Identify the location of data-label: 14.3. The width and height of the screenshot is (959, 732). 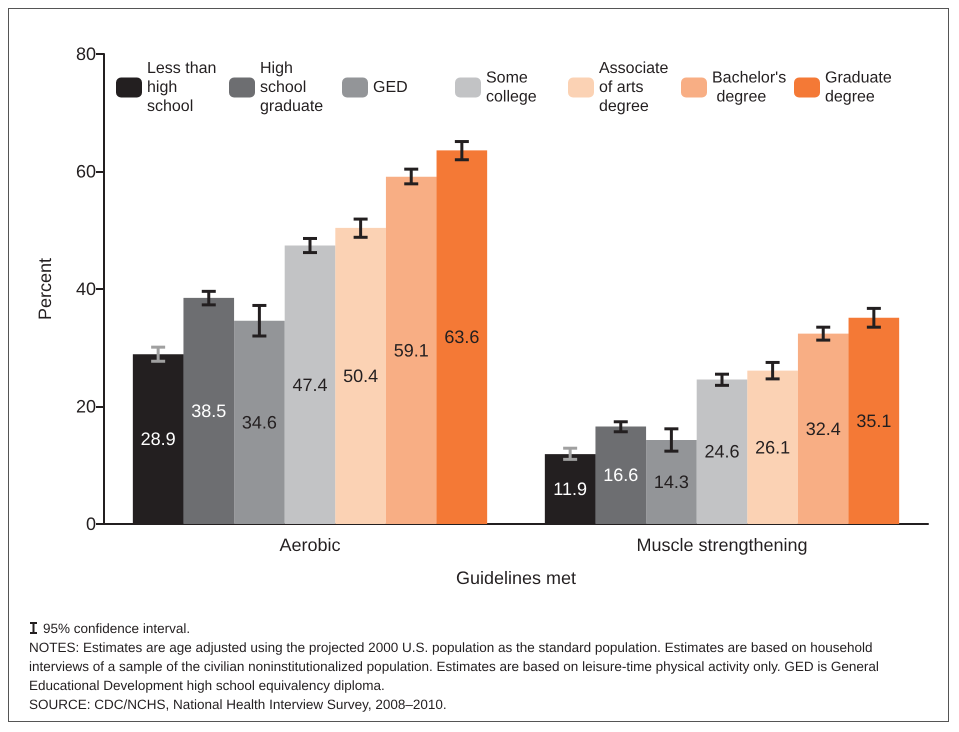
(671, 482).